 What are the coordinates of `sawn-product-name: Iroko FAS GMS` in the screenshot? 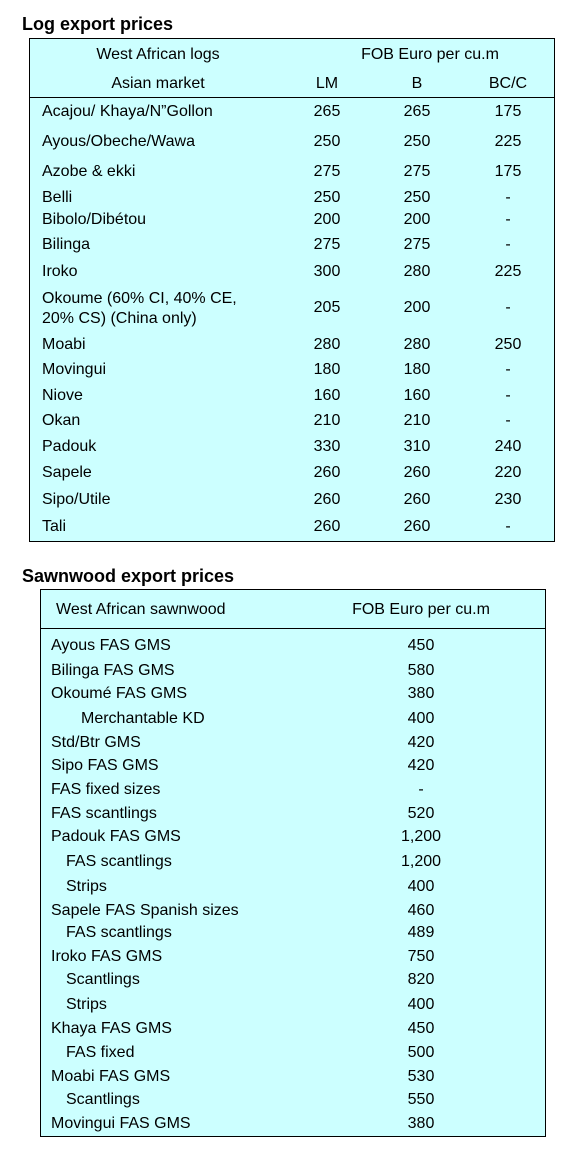 It's located at (107, 956).